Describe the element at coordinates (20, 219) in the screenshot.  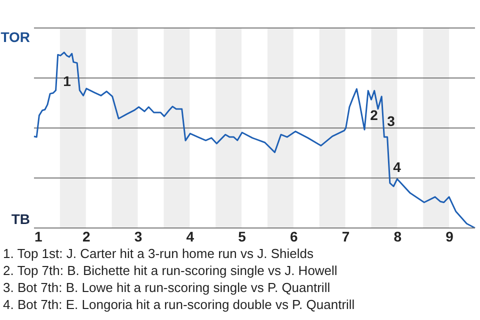
I see `text: TB` at that location.